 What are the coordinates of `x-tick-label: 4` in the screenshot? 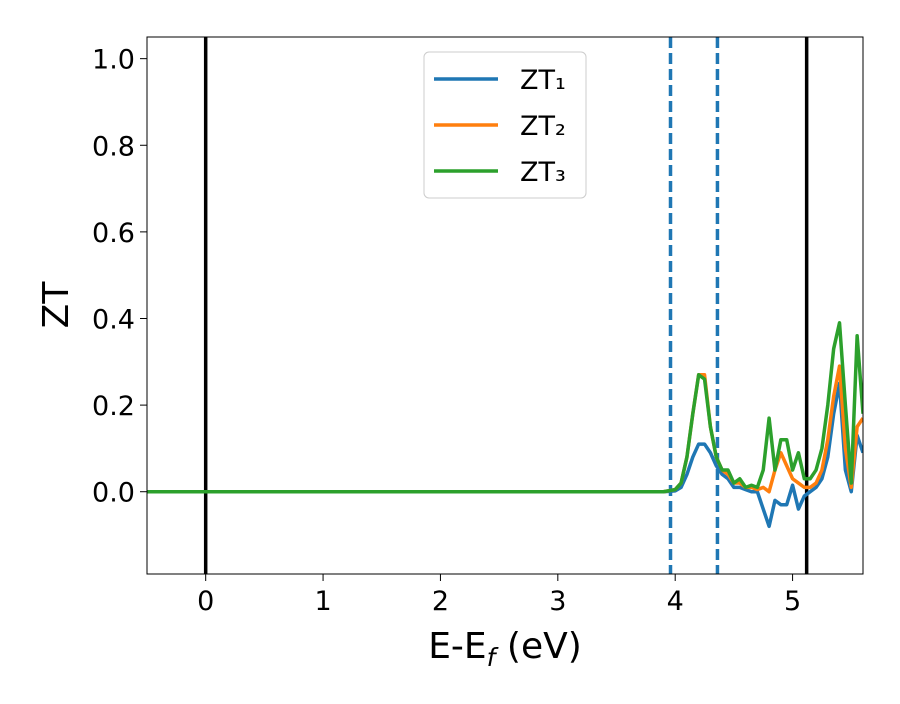 It's located at (675, 601).